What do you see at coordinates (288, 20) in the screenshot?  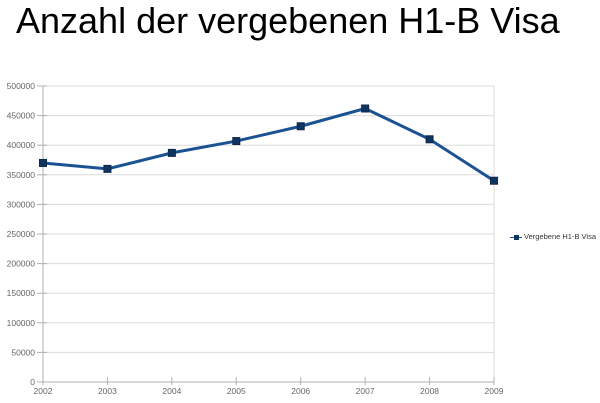 I see `chart-title: Anzahl der vergebenen H1-B Visa` at bounding box center [288, 20].